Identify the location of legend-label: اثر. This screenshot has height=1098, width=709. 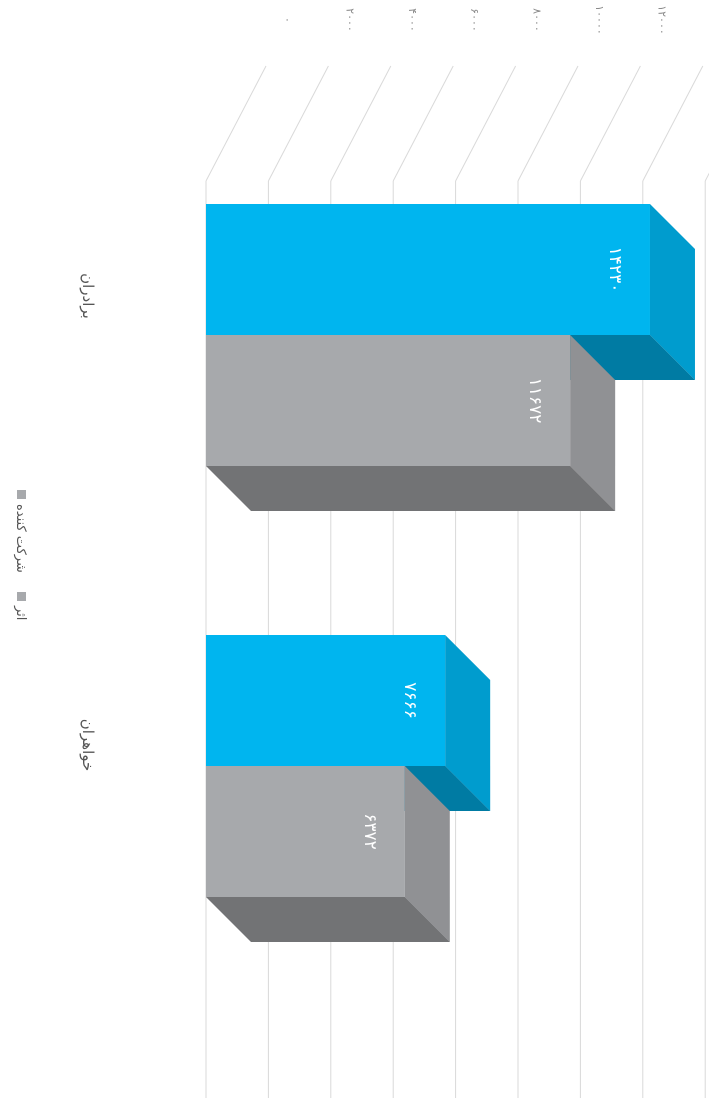
(20, 612).